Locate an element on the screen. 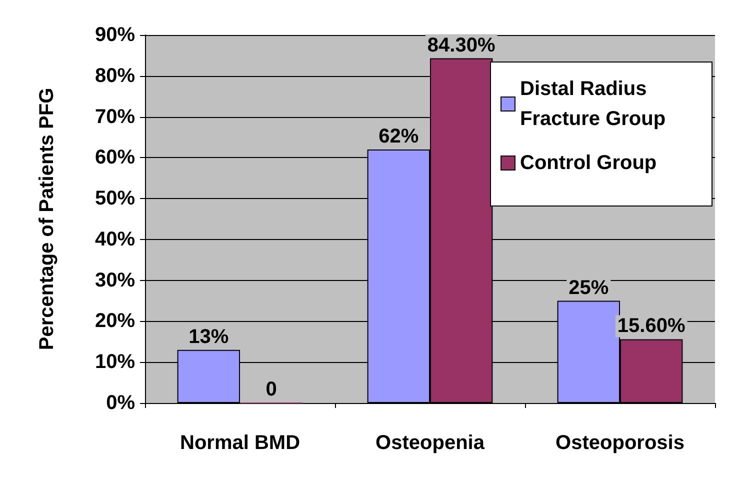 The image size is (750, 483). y-tick-label: 0% is located at coordinates (121, 403).